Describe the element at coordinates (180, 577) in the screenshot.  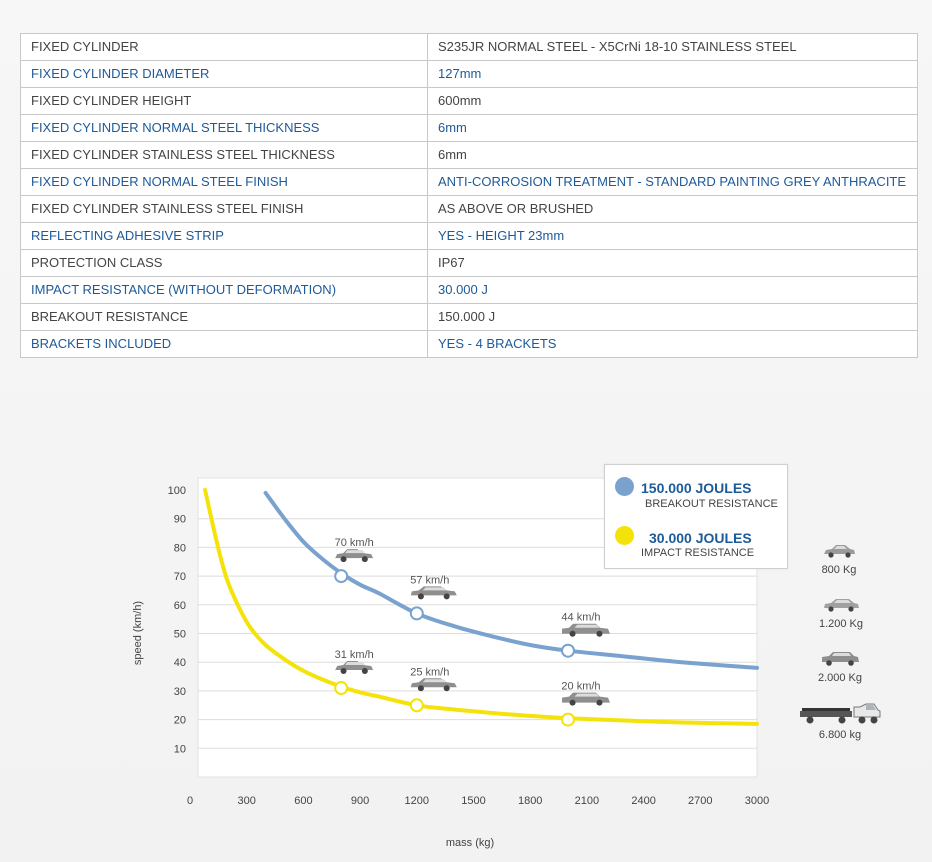
I see `y-tick-label: 70` at that location.